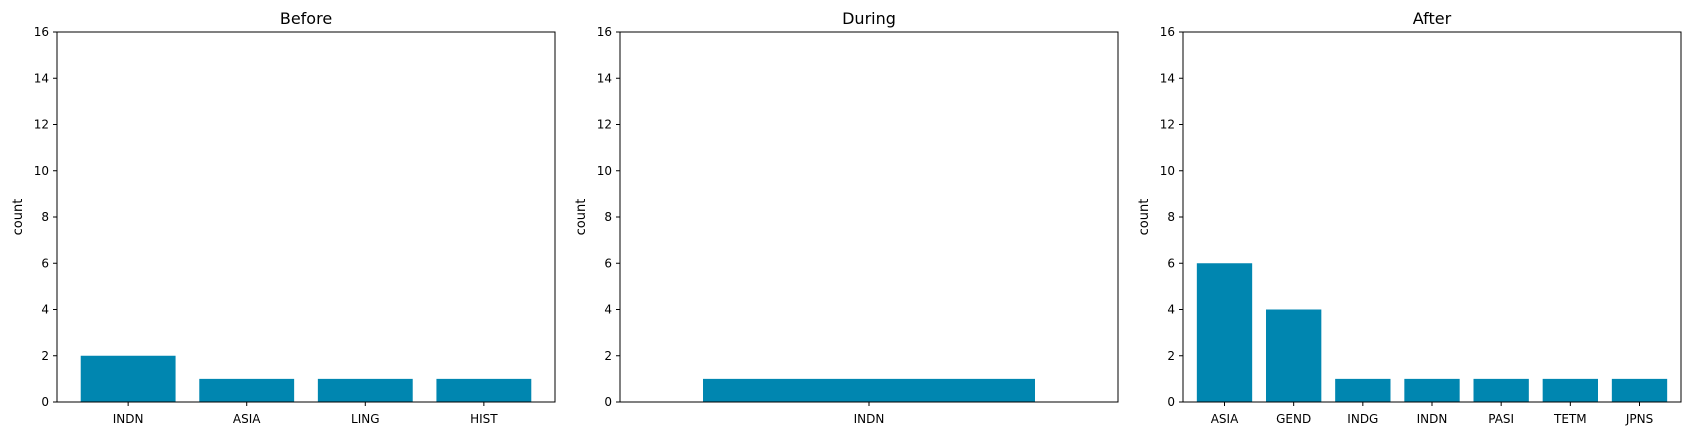 The height and width of the screenshot is (435, 1689). I want to click on x-tick-label: JPNS, so click(1639, 419).